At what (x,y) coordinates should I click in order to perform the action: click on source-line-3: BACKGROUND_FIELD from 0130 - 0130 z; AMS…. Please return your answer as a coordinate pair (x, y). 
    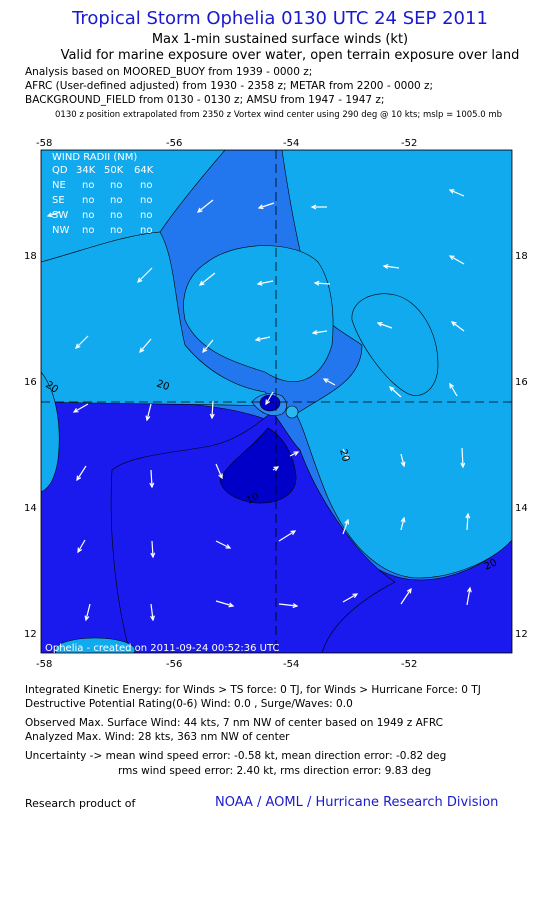
    Looking at the image, I should click on (205, 100).